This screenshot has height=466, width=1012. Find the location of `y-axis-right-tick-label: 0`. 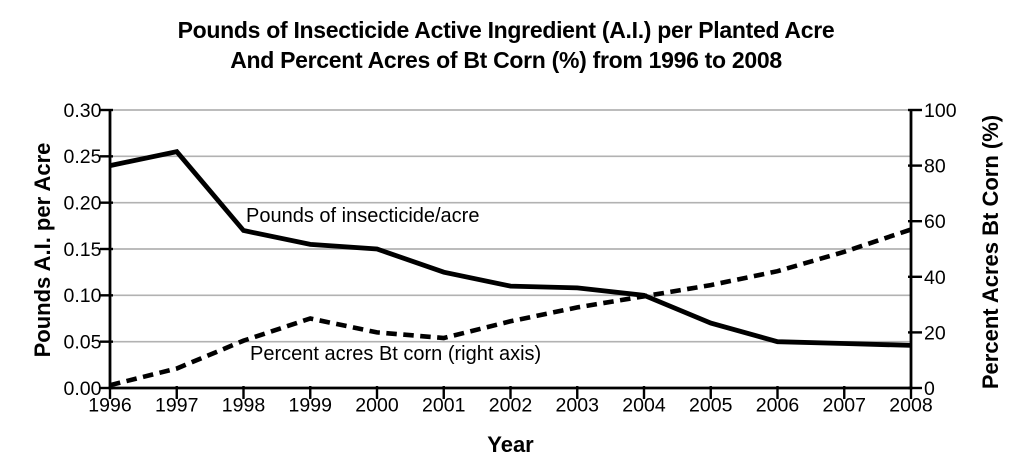

y-axis-right-tick-label: 0 is located at coordinates (929, 389).